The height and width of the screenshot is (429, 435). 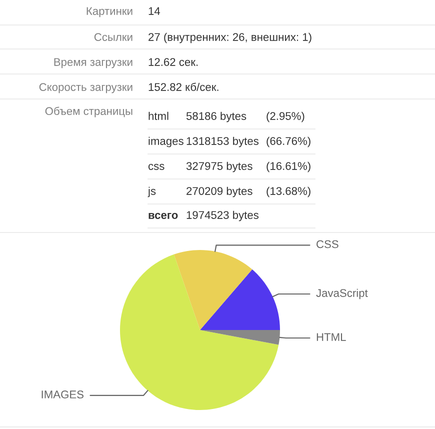 What do you see at coordinates (156, 167) in the screenshot?
I see `text: css` at bounding box center [156, 167].